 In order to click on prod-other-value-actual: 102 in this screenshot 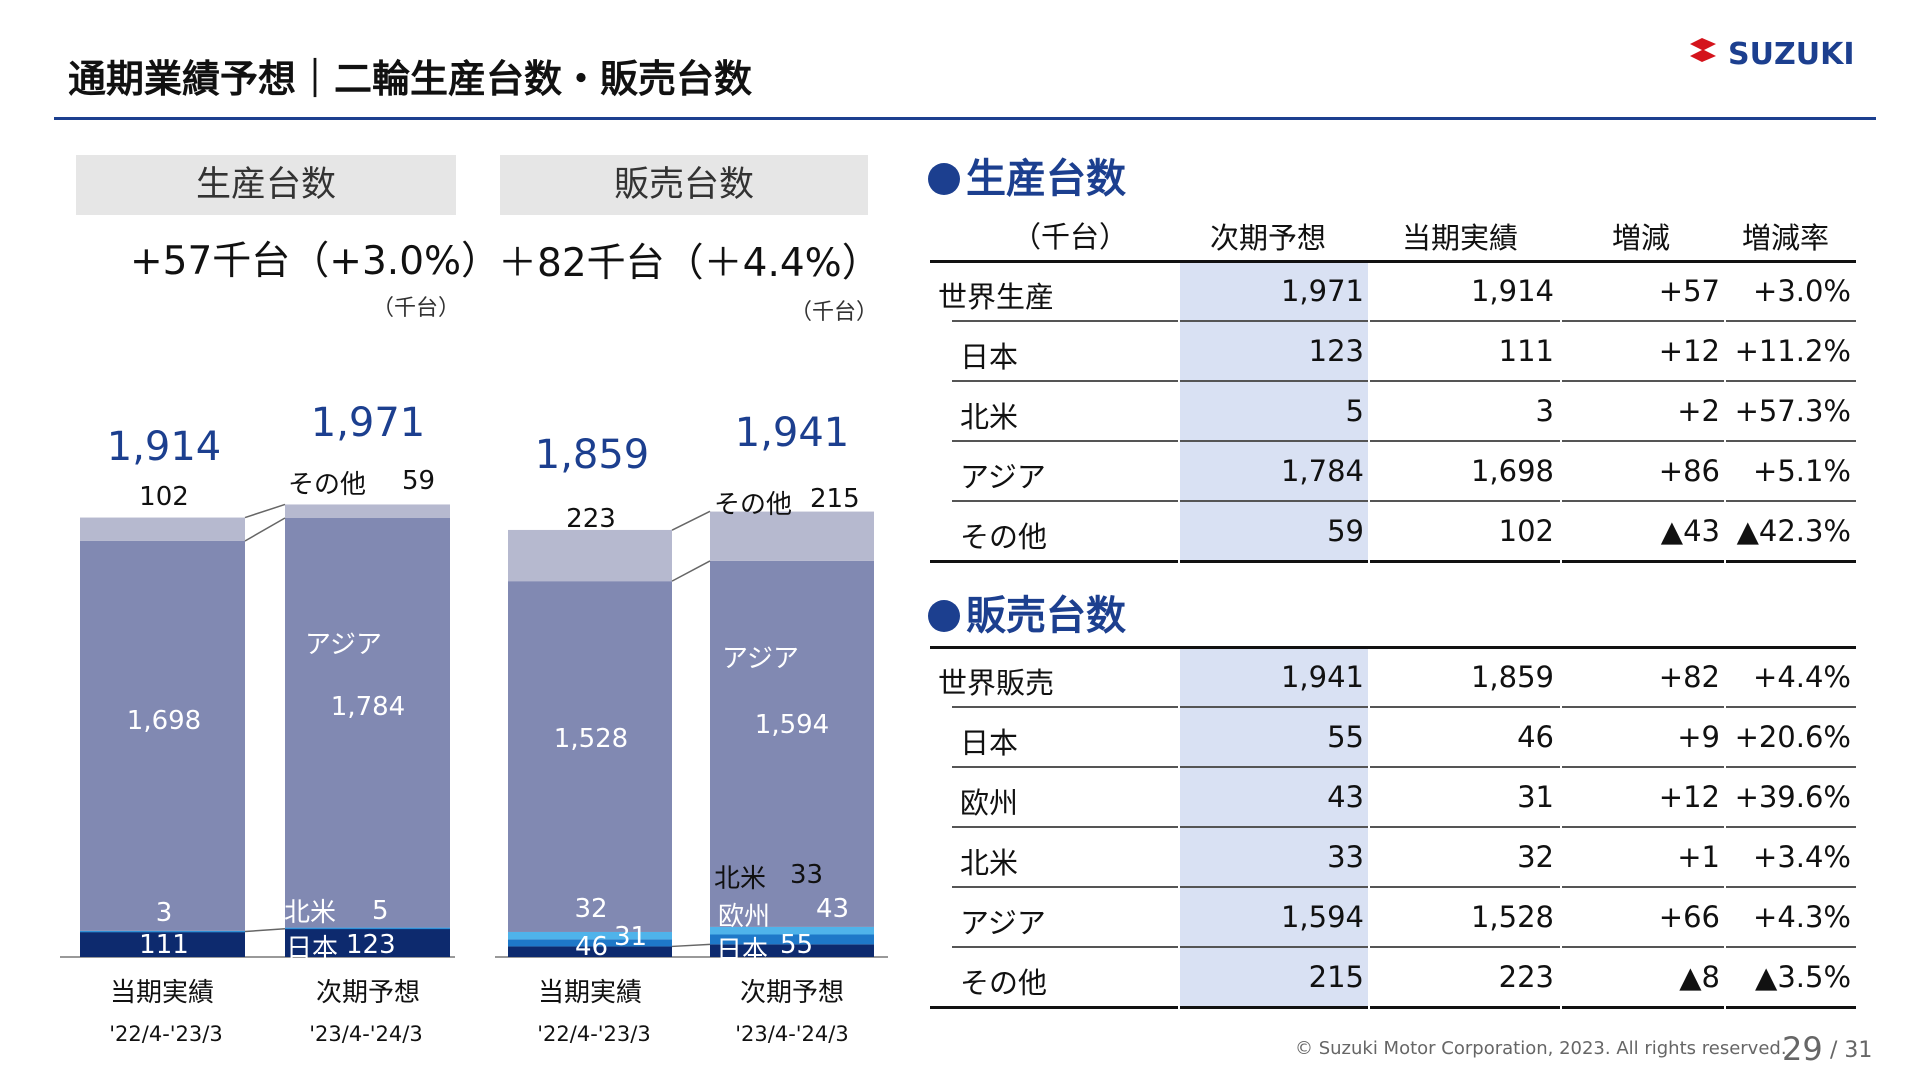, I will do `click(164, 497)`.